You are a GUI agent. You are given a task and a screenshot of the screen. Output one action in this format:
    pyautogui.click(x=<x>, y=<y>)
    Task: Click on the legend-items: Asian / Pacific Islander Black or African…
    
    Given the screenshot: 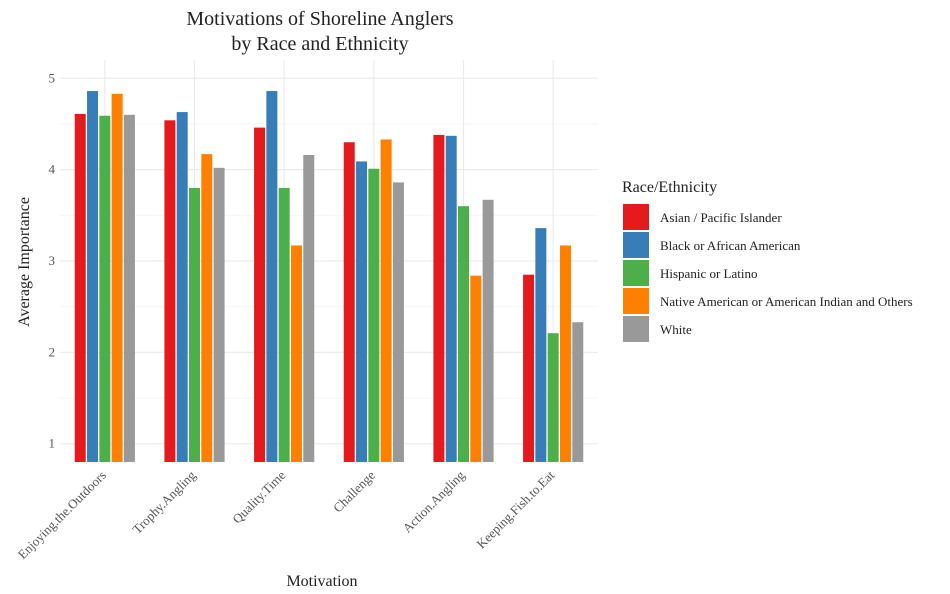 What is the action you would take?
    pyautogui.click(x=768, y=273)
    